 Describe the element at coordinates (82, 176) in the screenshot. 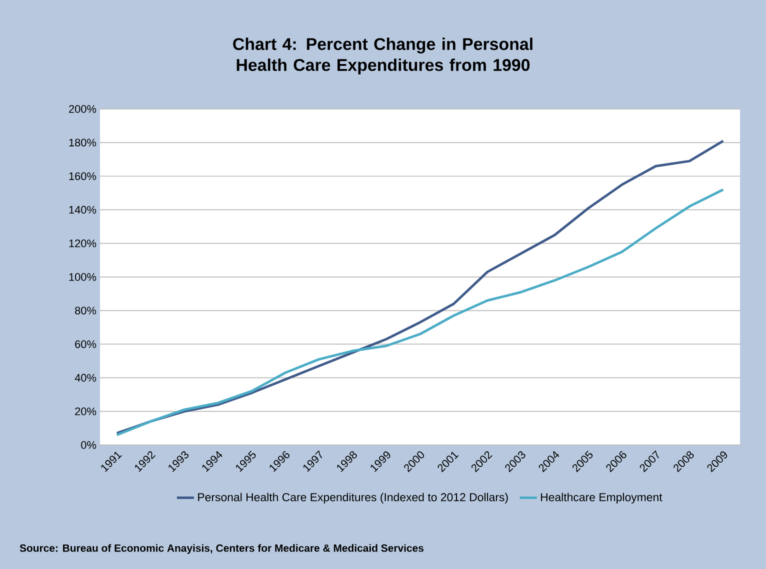

I see `y-tick-label: 160%` at that location.